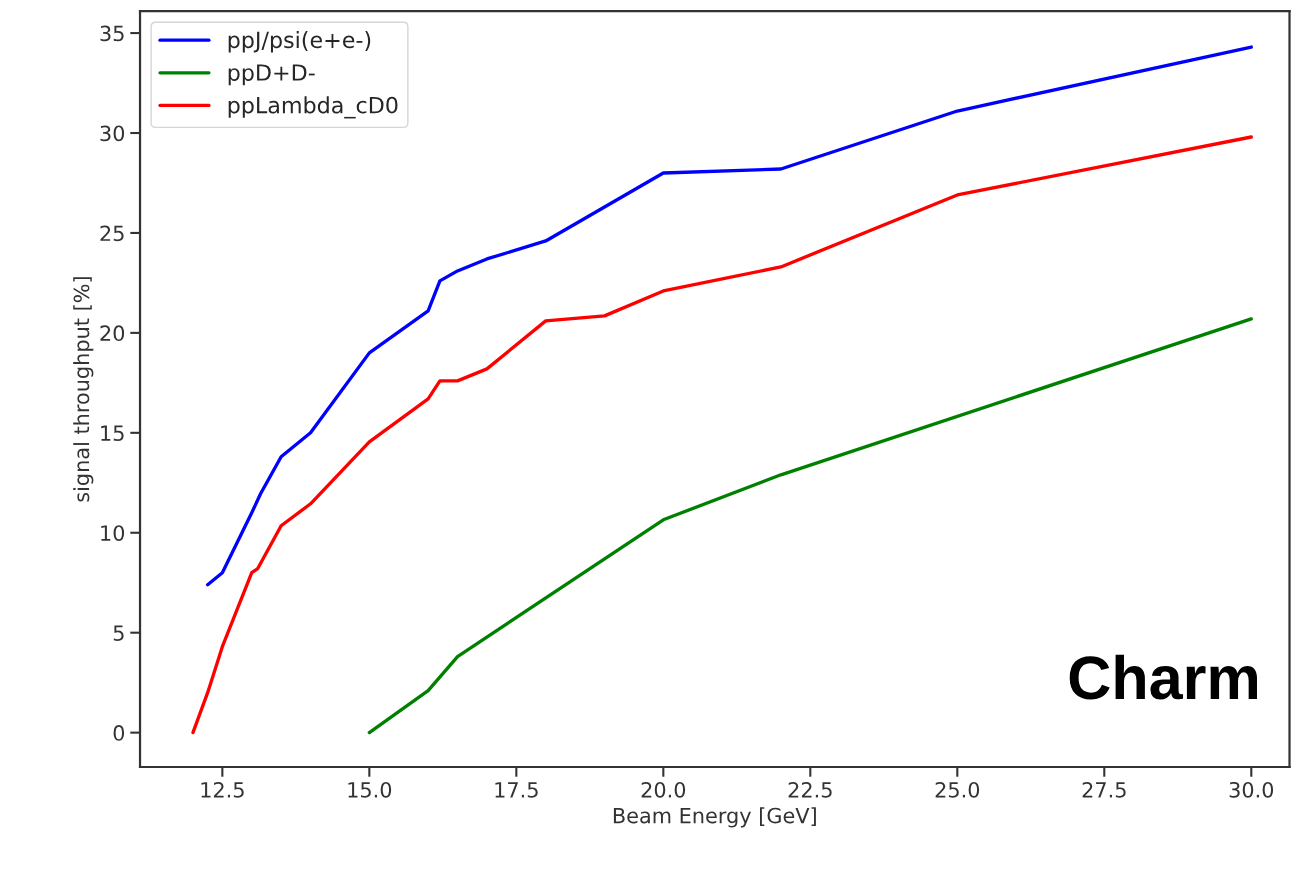 The width and height of the screenshot is (1293, 880). Describe the element at coordinates (112, 133) in the screenshot. I see `y-tick-label: 30` at that location.